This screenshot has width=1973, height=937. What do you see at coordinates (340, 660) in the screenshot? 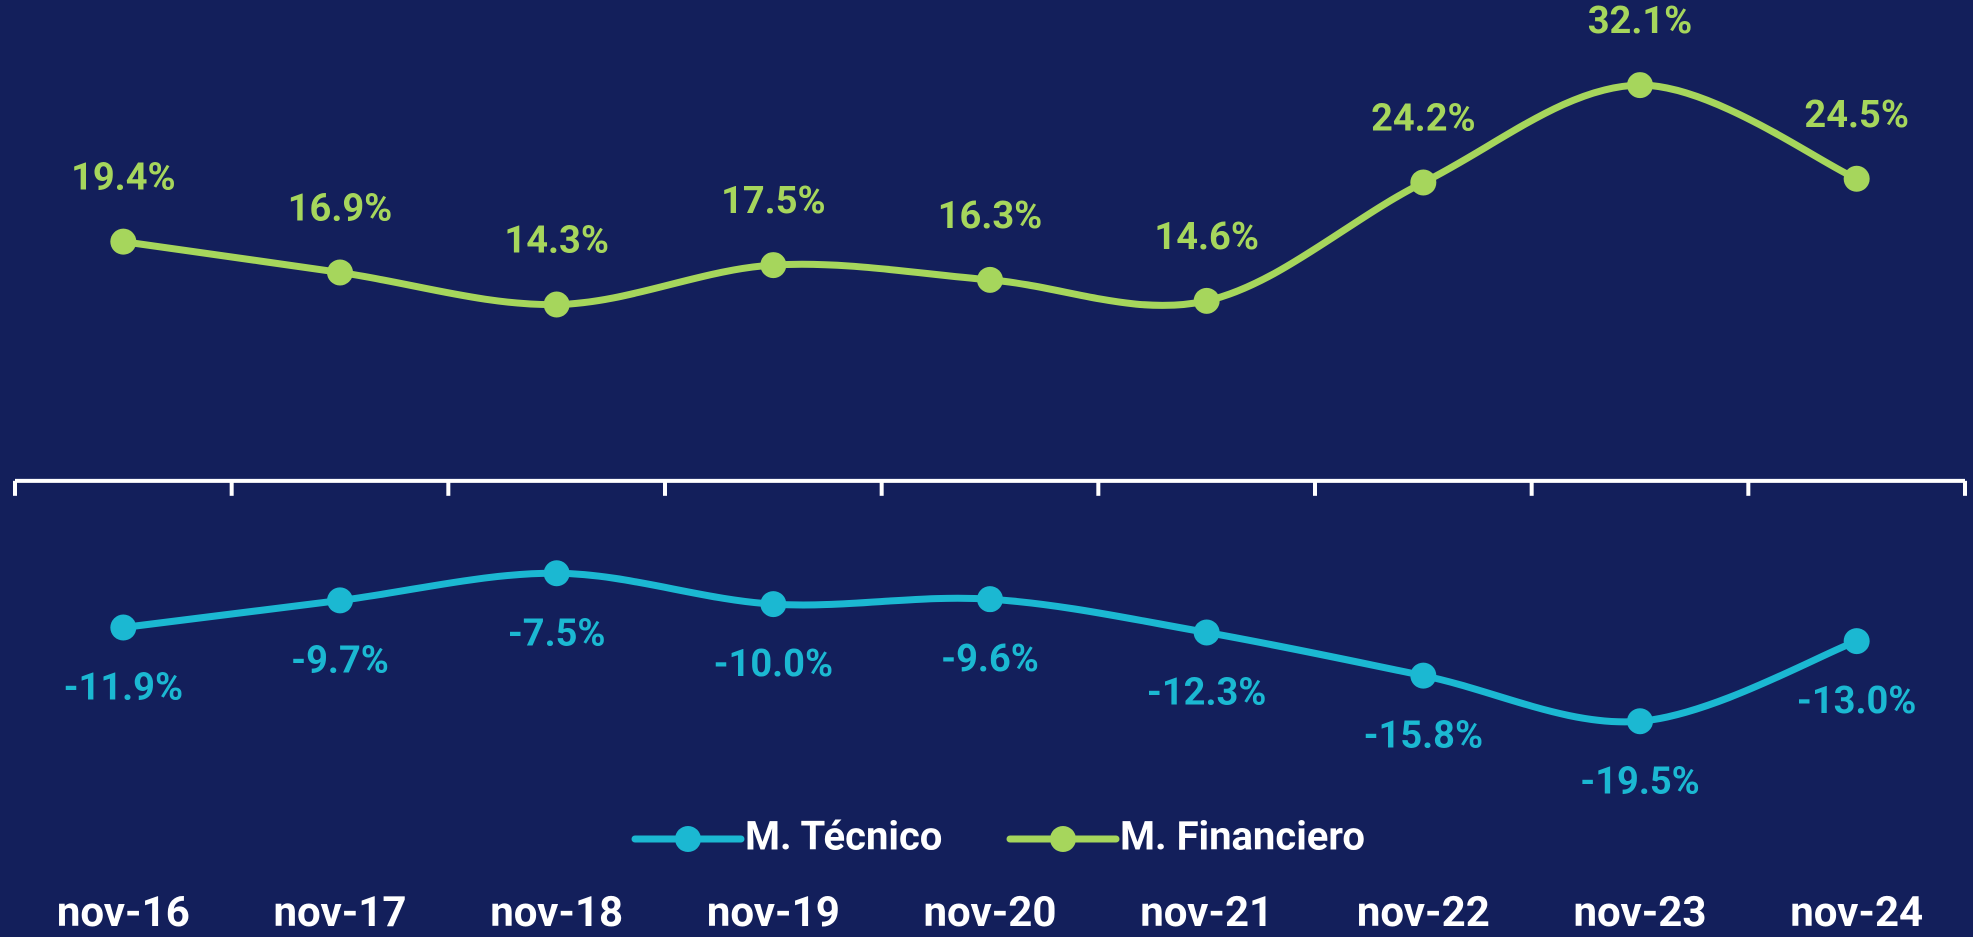
I see `data-label: -9.7%` at bounding box center [340, 660].